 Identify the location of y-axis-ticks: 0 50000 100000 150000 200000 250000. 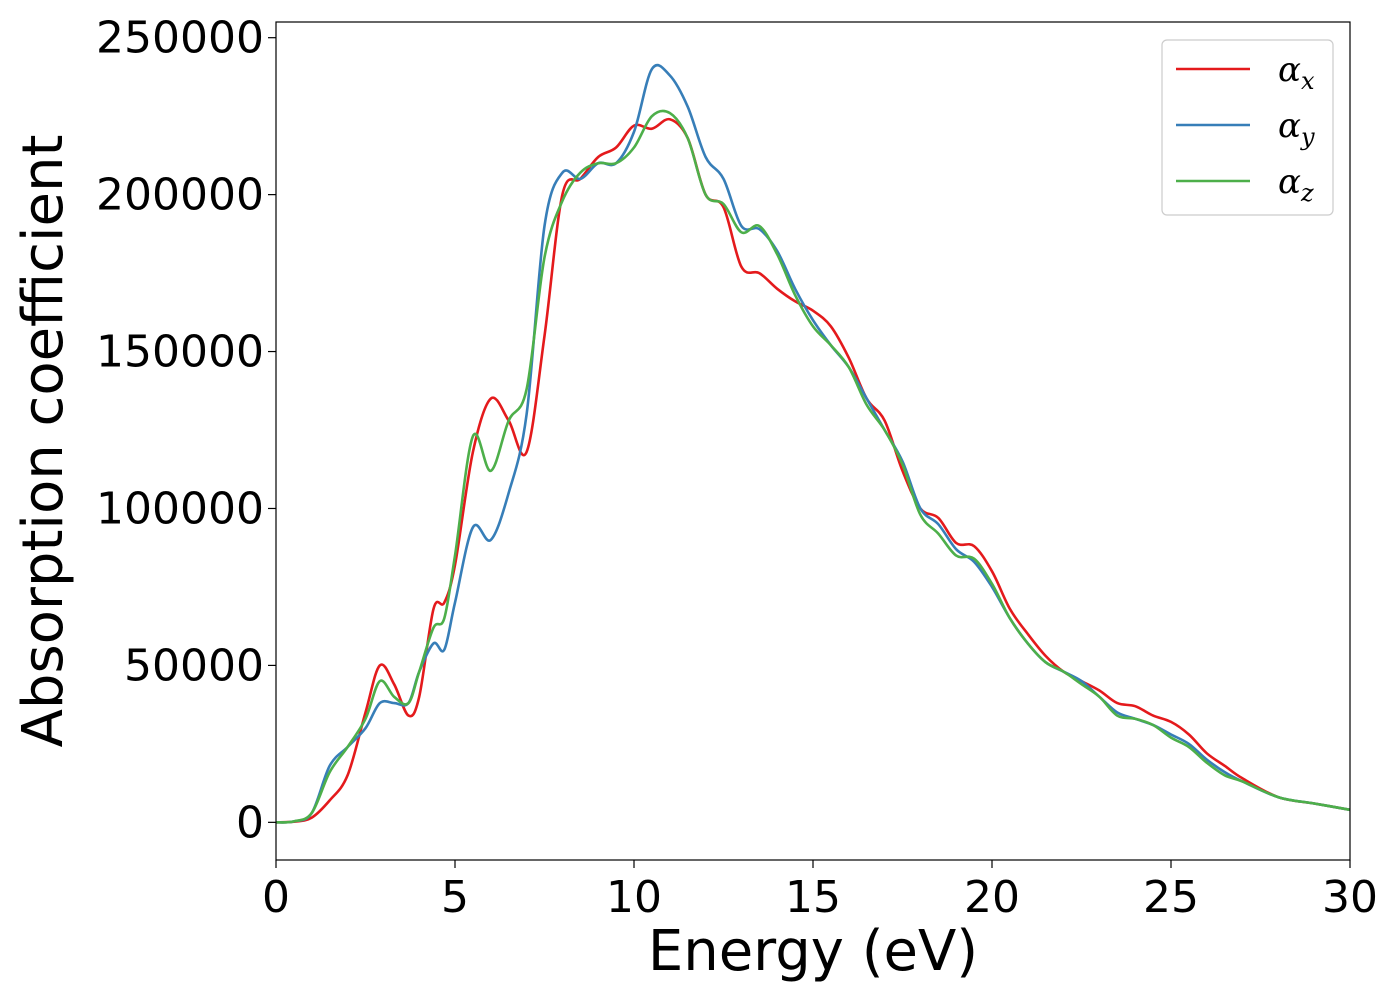
(186, 430).